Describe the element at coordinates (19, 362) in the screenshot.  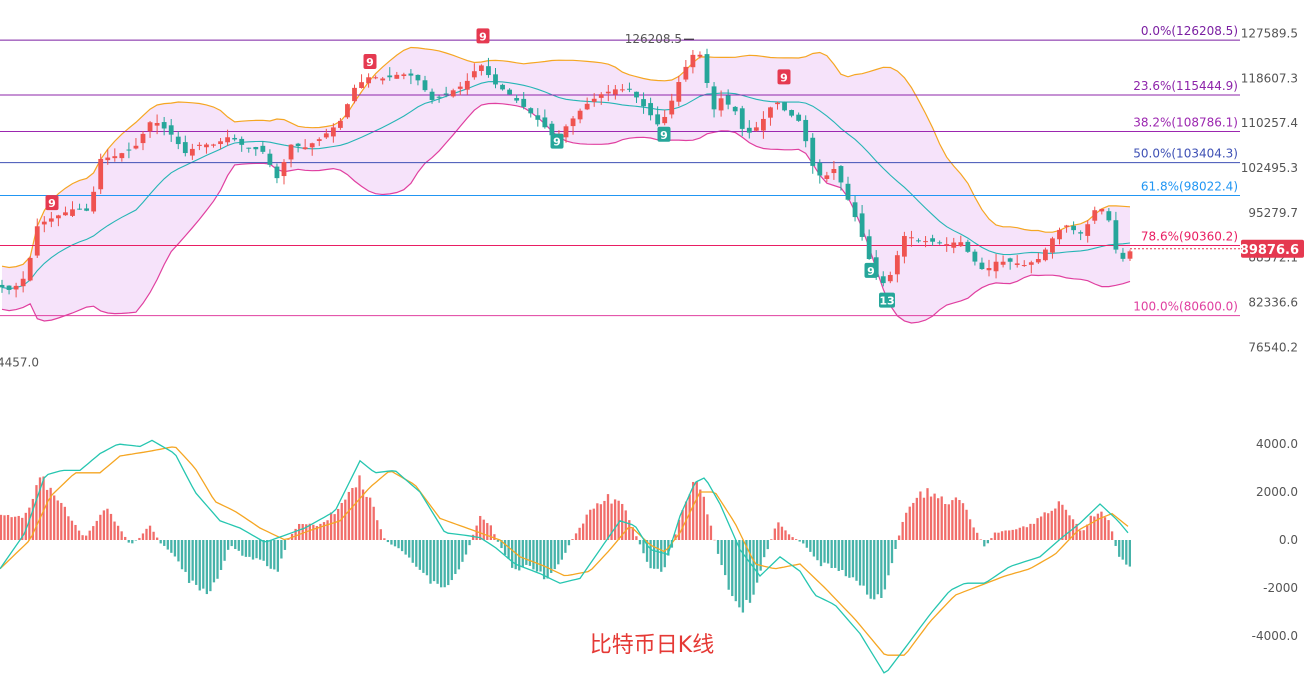
I see `low-price-annotation: 4457.0` at that location.